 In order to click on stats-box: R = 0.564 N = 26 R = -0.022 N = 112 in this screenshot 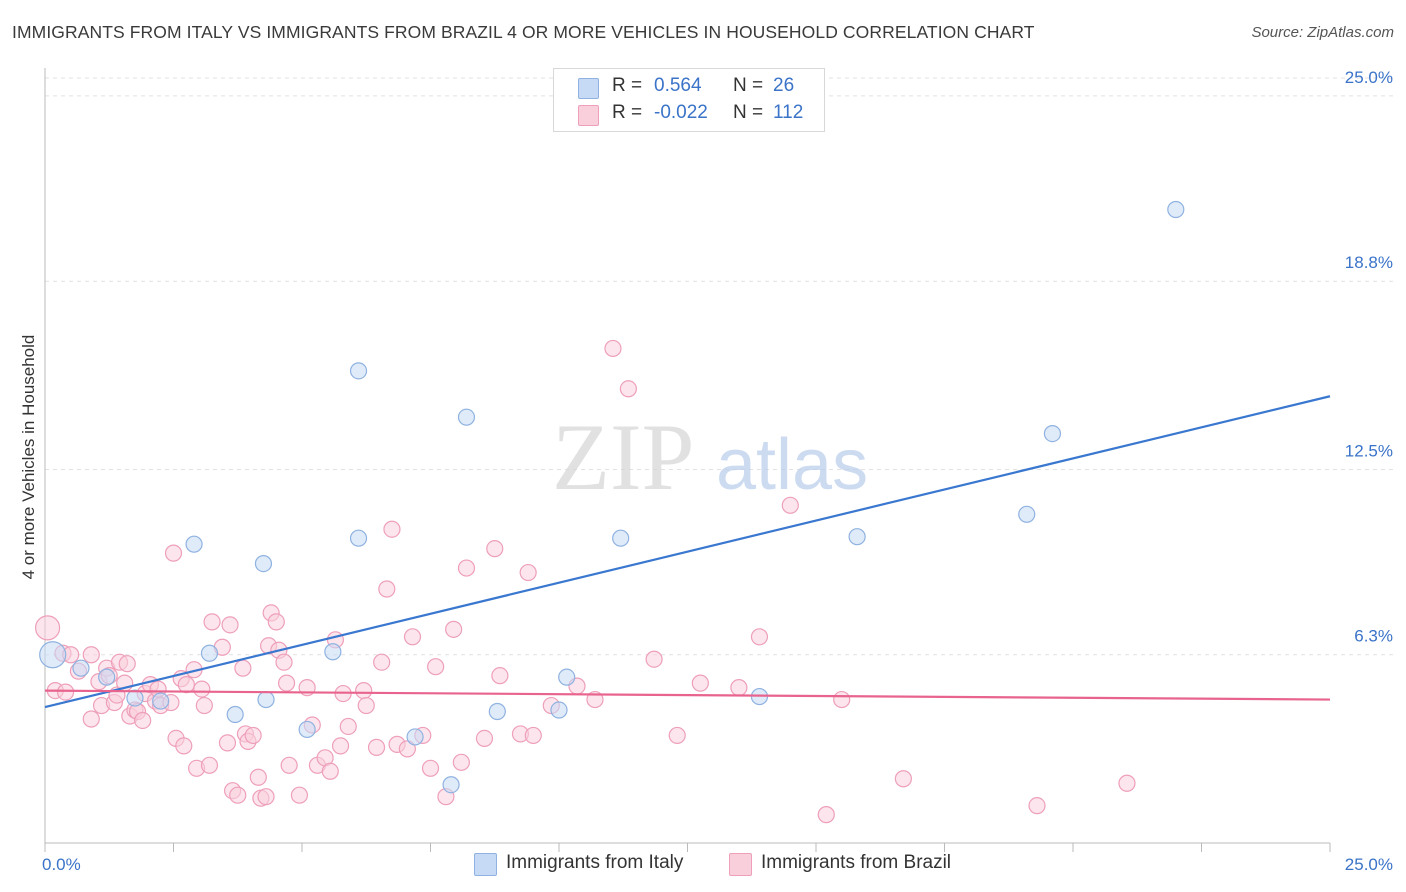, I will do `click(689, 100)`.